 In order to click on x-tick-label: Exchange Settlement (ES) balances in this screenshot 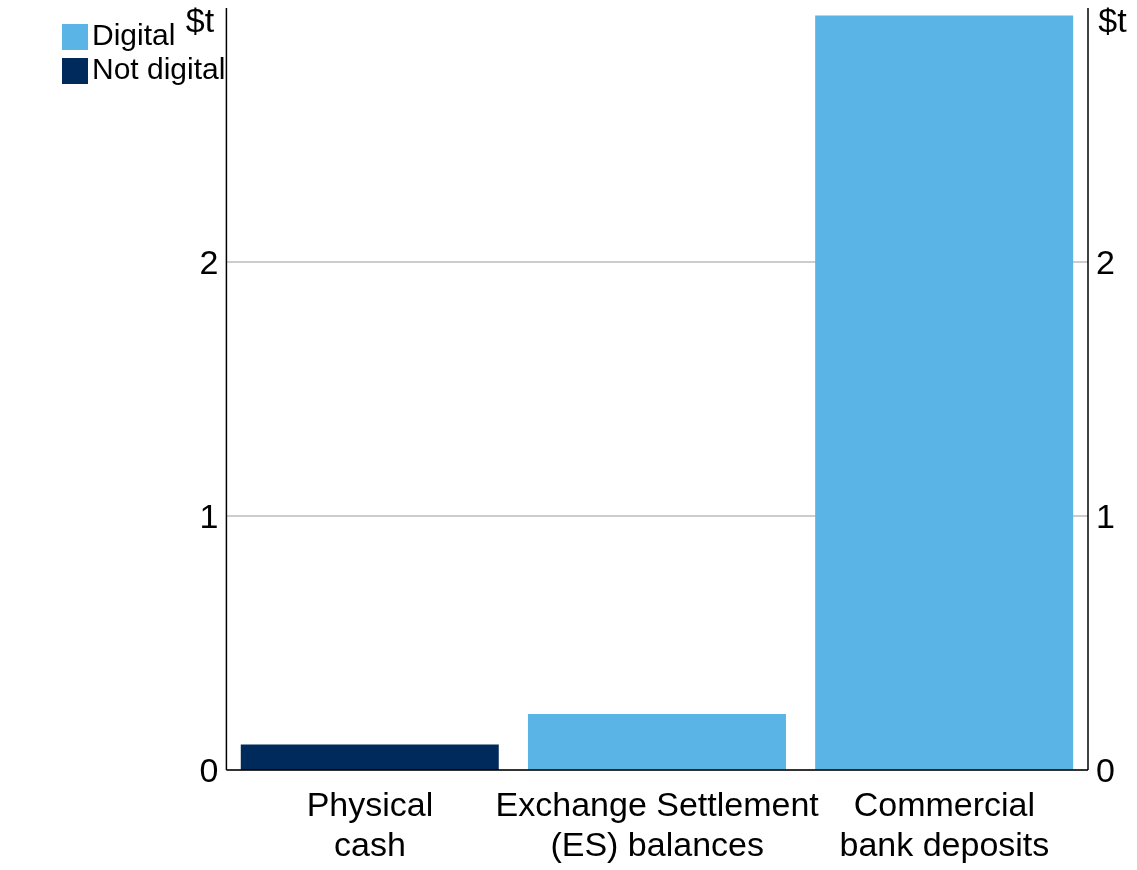, I will do `click(657, 824)`.